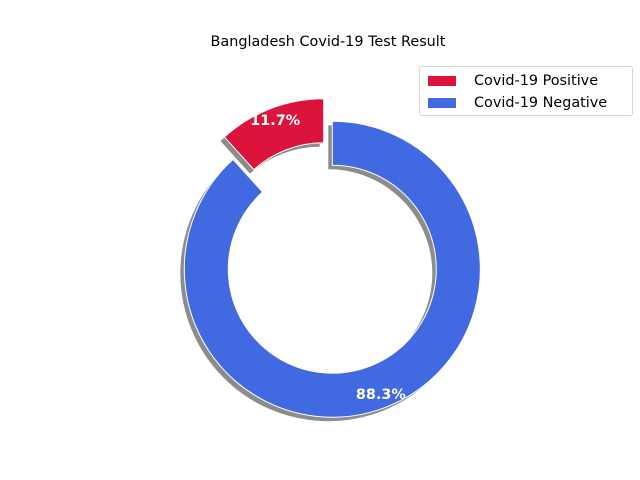 The image size is (640, 480). Describe the element at coordinates (442, 81) in the screenshot. I see `legend-swatch-positive` at that location.